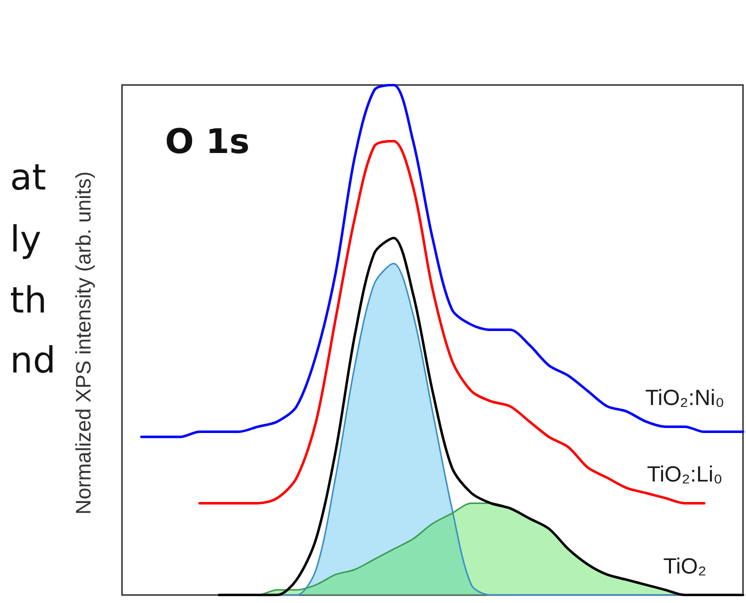 The image size is (746, 603). What do you see at coordinates (28, 178) in the screenshot?
I see `text: at` at bounding box center [28, 178].